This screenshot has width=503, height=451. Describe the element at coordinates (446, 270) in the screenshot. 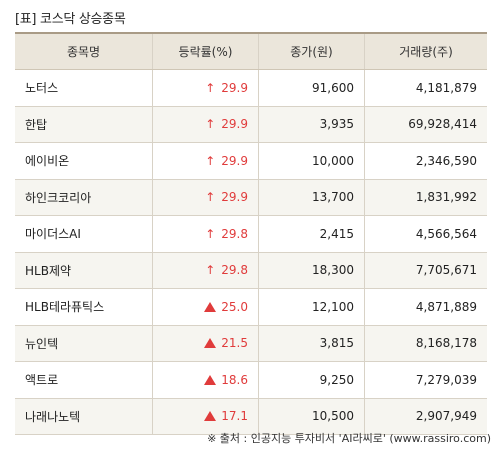

I see `volume: 7,705,671` at that location.